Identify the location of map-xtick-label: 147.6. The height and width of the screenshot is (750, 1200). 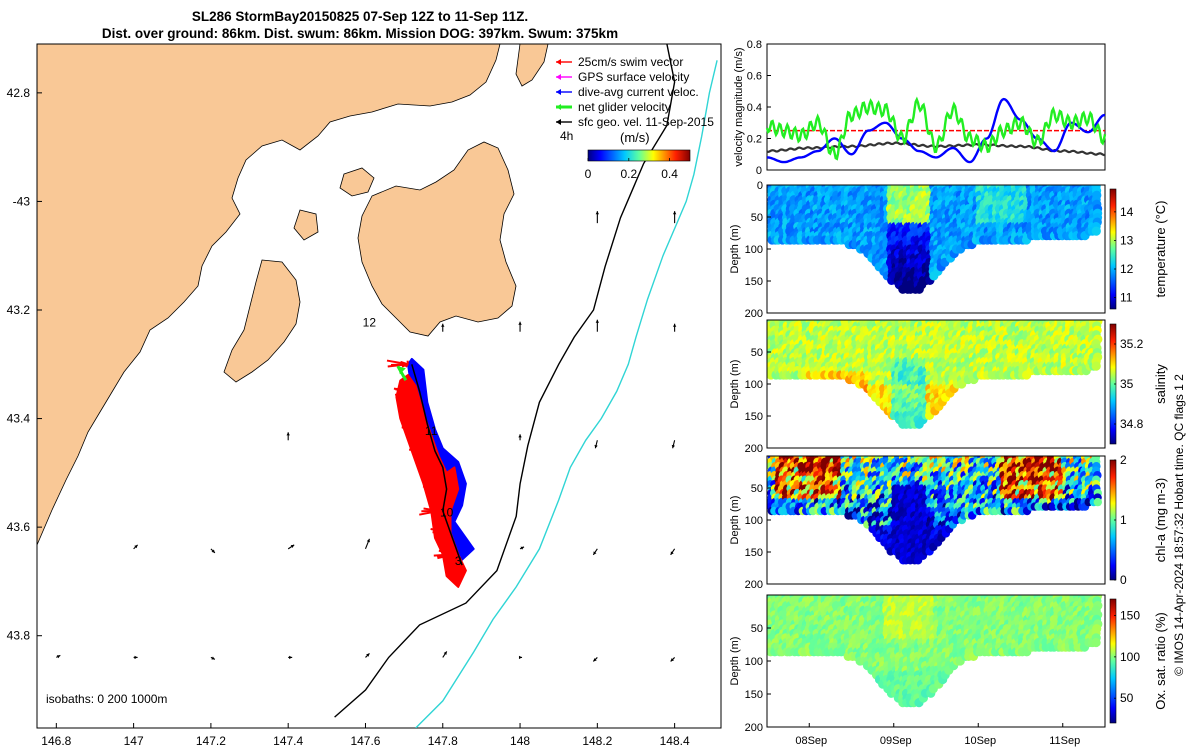
(365, 741).